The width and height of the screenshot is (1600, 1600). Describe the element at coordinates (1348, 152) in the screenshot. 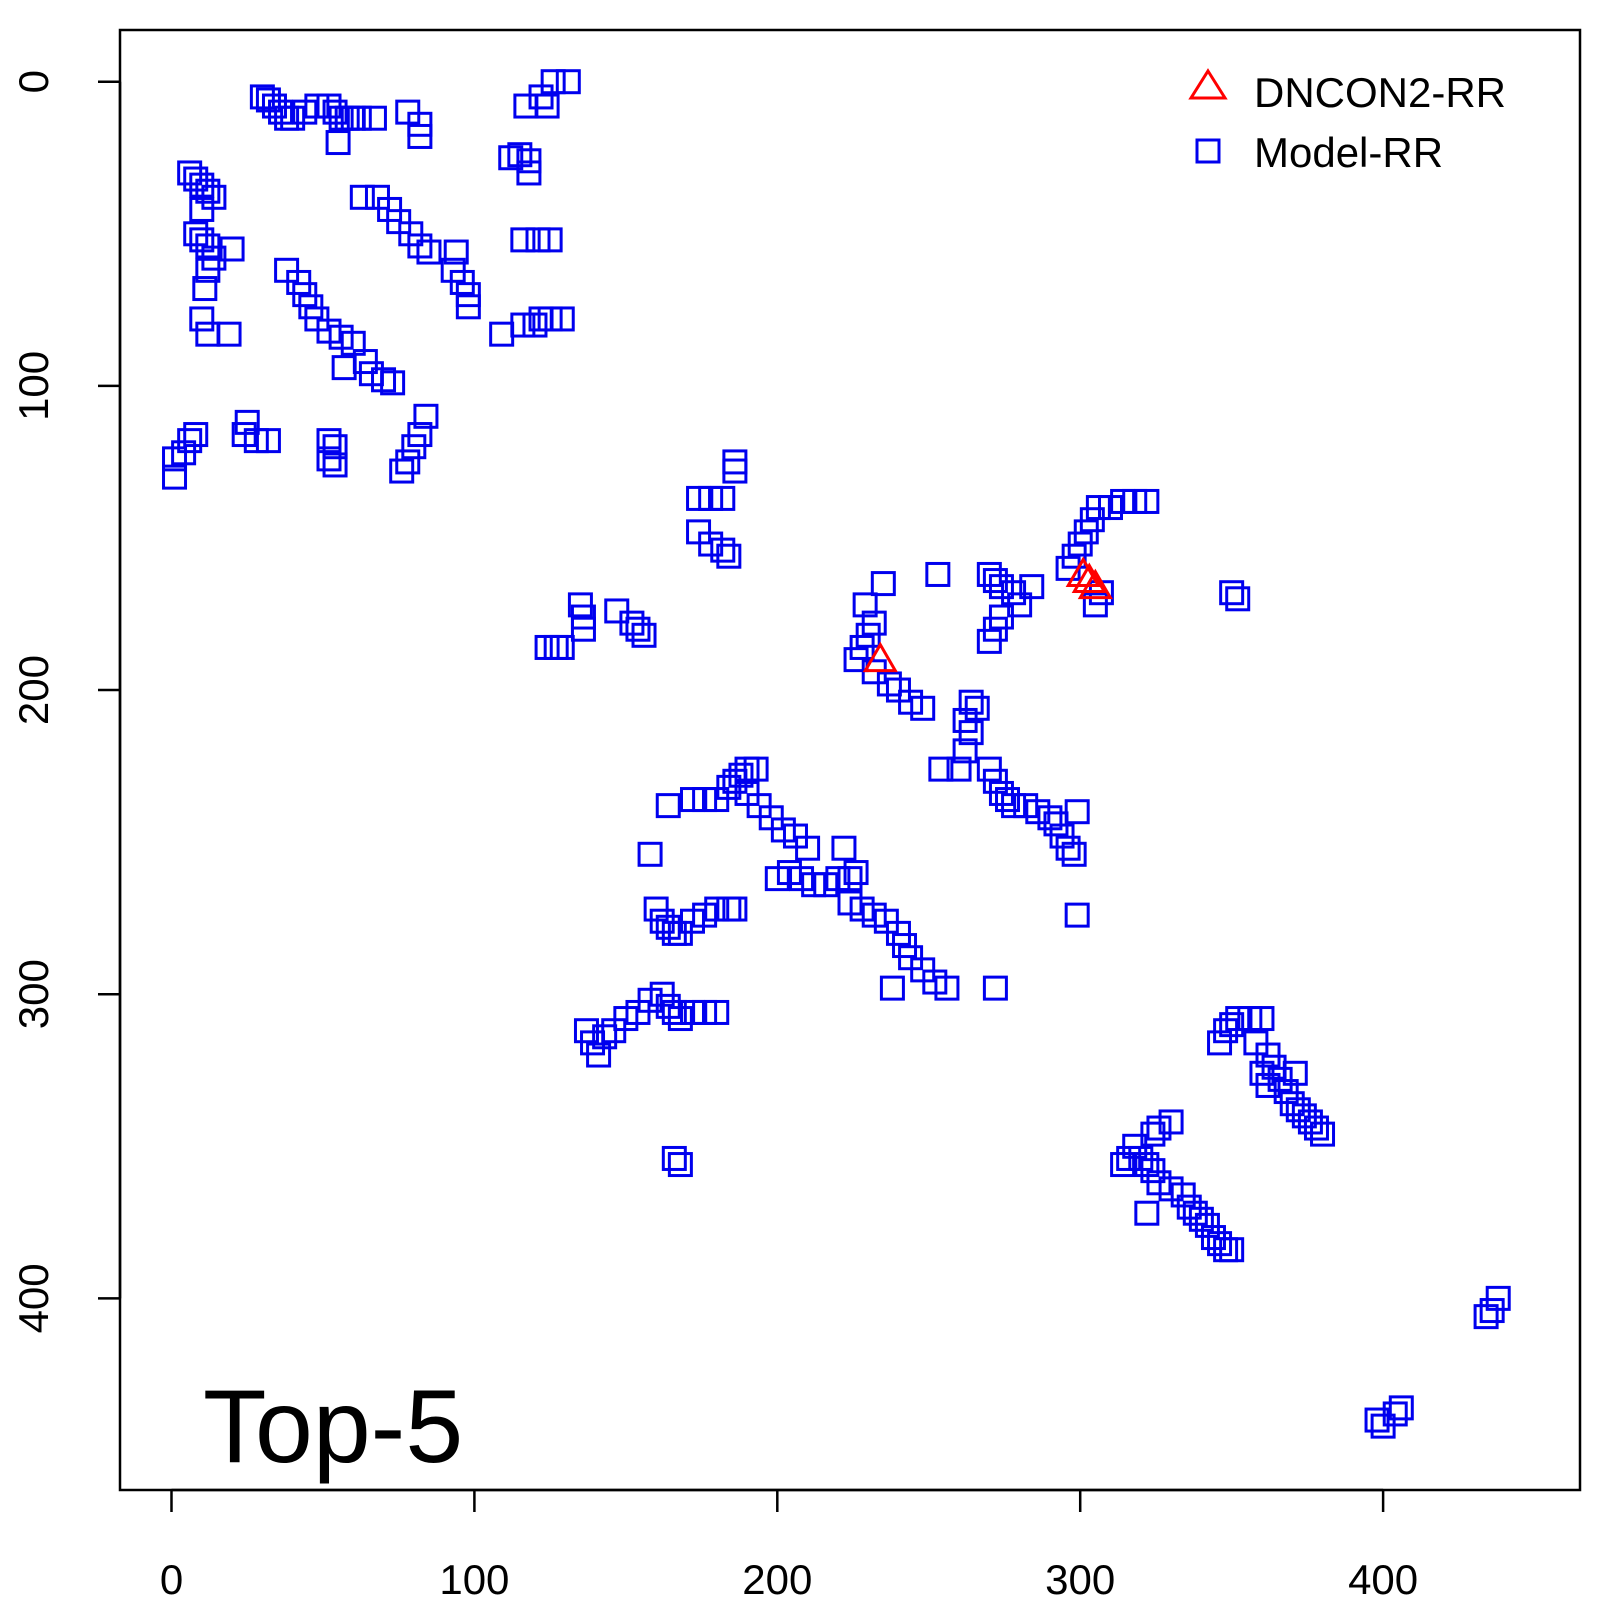

I see `legend-label-model-rr: Model-RR` at that location.